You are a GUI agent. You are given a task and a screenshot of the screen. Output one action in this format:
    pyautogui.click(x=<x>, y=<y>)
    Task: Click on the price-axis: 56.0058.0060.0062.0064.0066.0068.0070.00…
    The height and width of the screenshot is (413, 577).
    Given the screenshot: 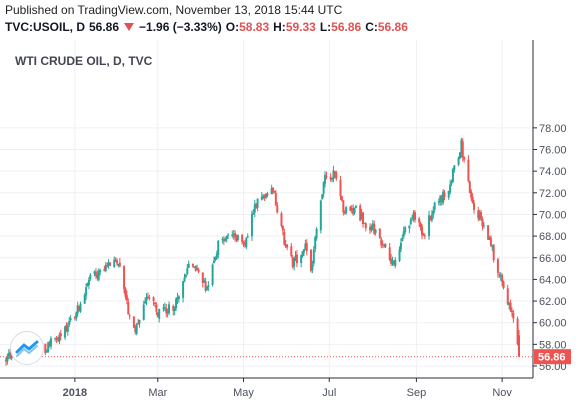 What is the action you would take?
    pyautogui.click(x=550, y=248)
    